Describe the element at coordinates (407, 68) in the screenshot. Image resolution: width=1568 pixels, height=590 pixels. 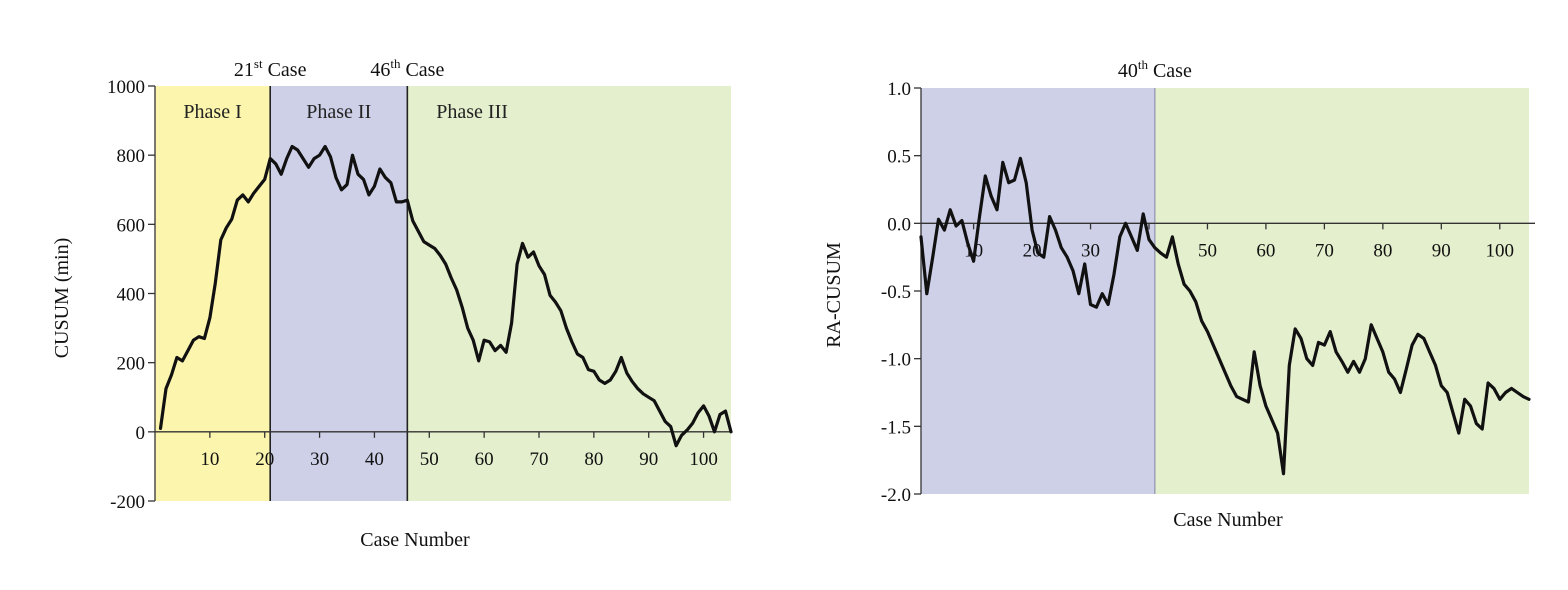
I see `case-annotation: 46th Case` at that location.